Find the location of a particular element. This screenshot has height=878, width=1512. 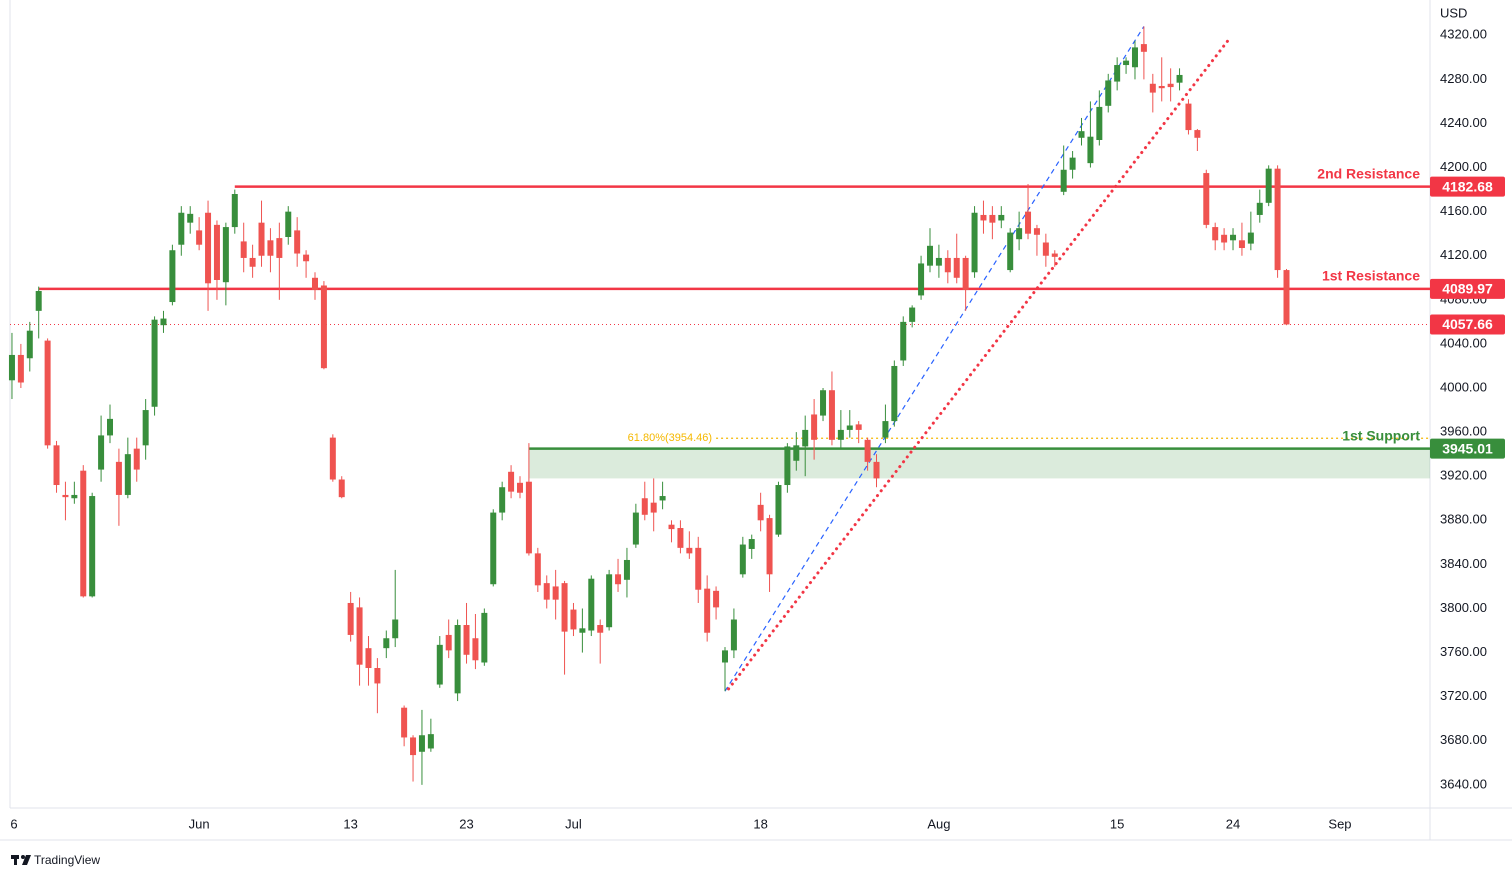

level-box is located at coordinates (1467, 186).